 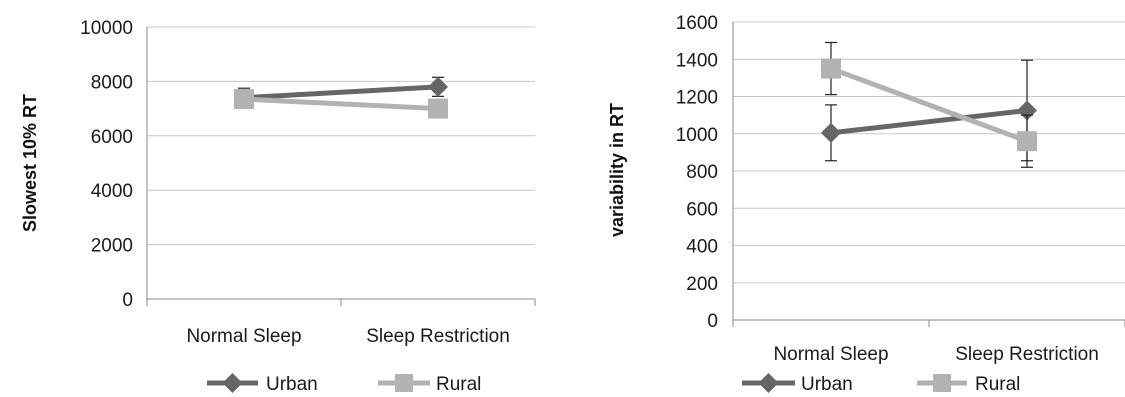 What do you see at coordinates (697, 60) in the screenshot?
I see `y-tick-label: 1400` at bounding box center [697, 60].